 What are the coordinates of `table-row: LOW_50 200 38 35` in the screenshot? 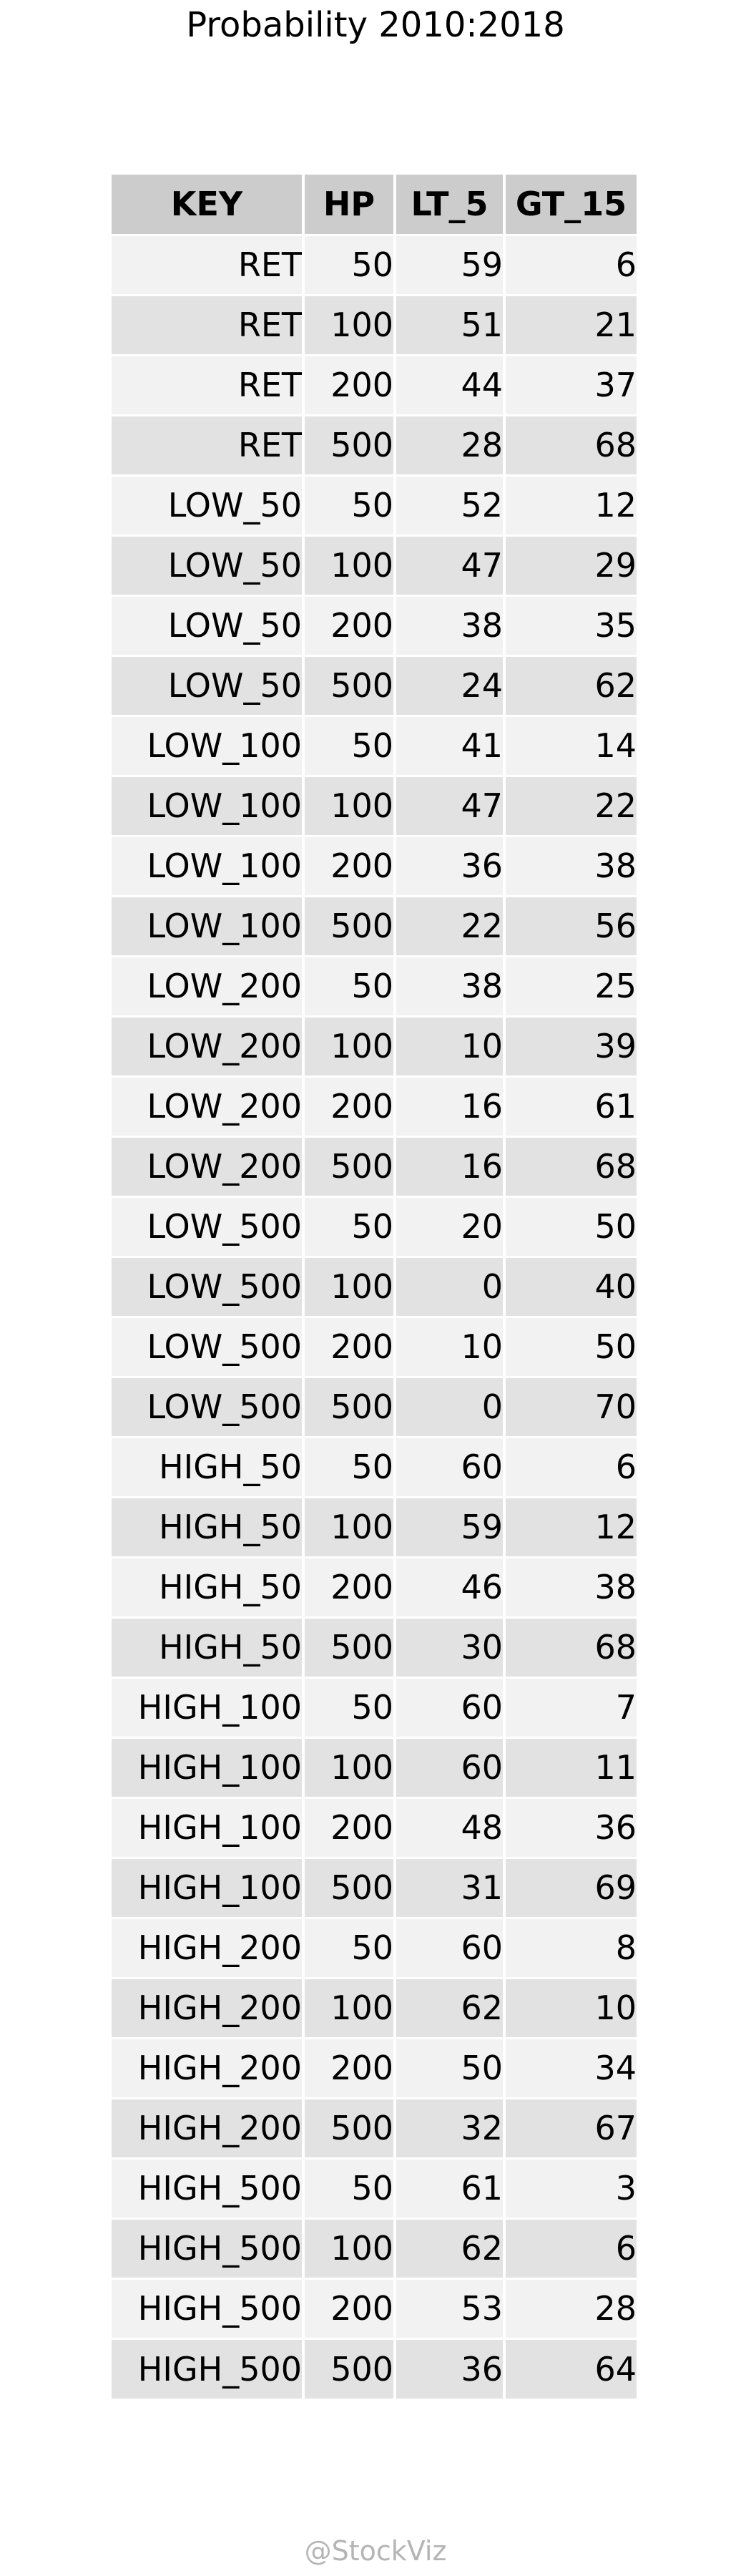 It's located at (374, 624).